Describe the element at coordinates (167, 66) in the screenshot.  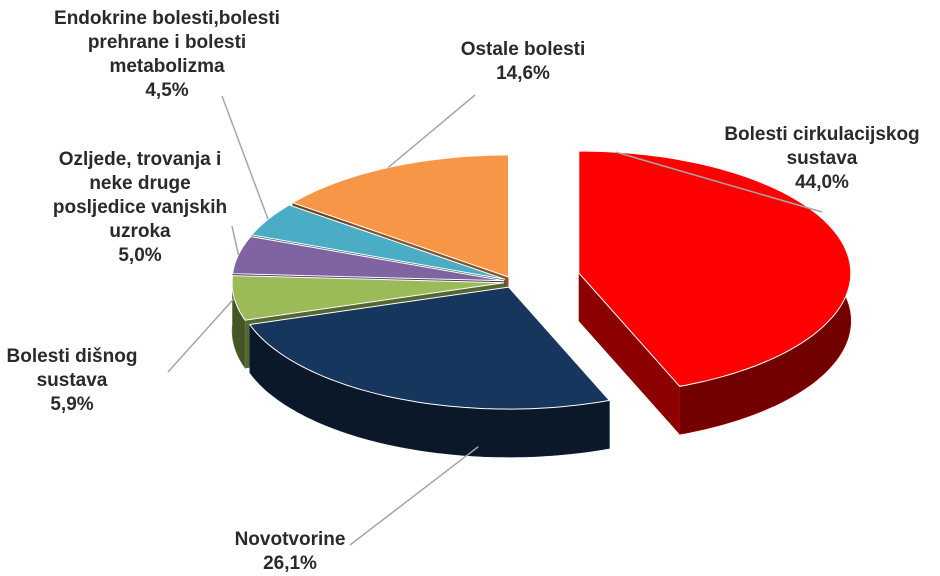
I see `label-line: metabolizma` at that location.